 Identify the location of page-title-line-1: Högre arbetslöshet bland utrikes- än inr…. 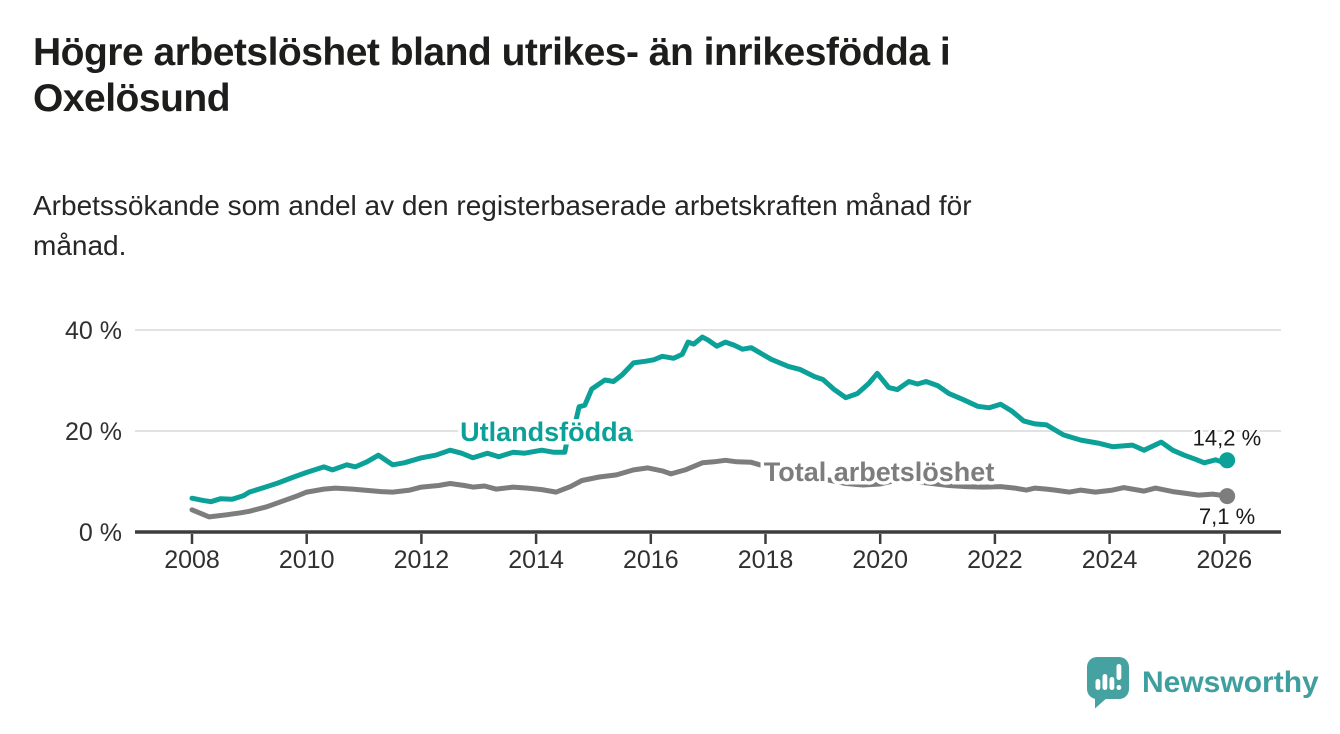
(492, 52).